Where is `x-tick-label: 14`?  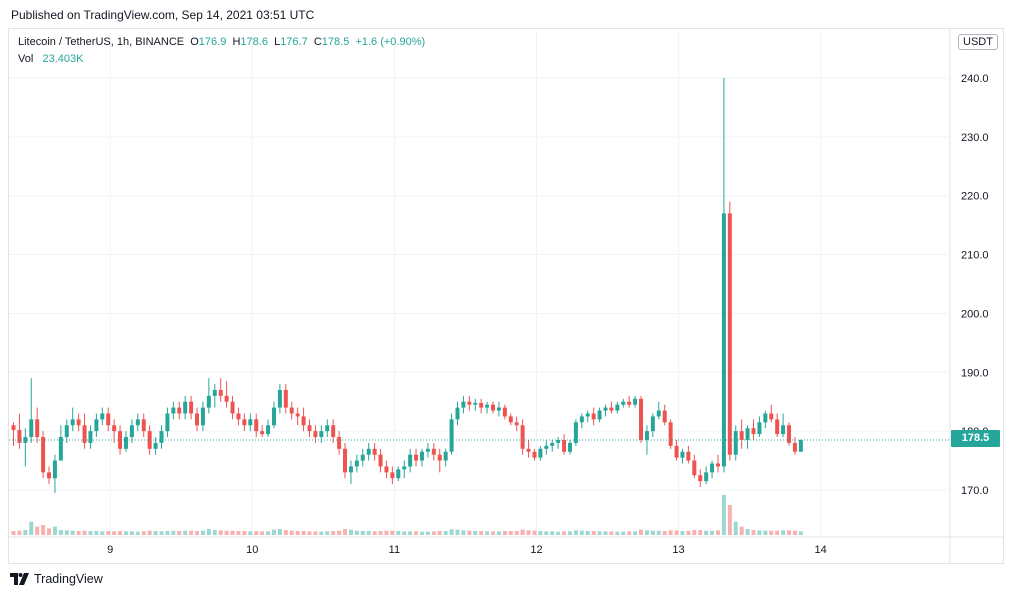
x-tick-label: 14 is located at coordinates (820, 550).